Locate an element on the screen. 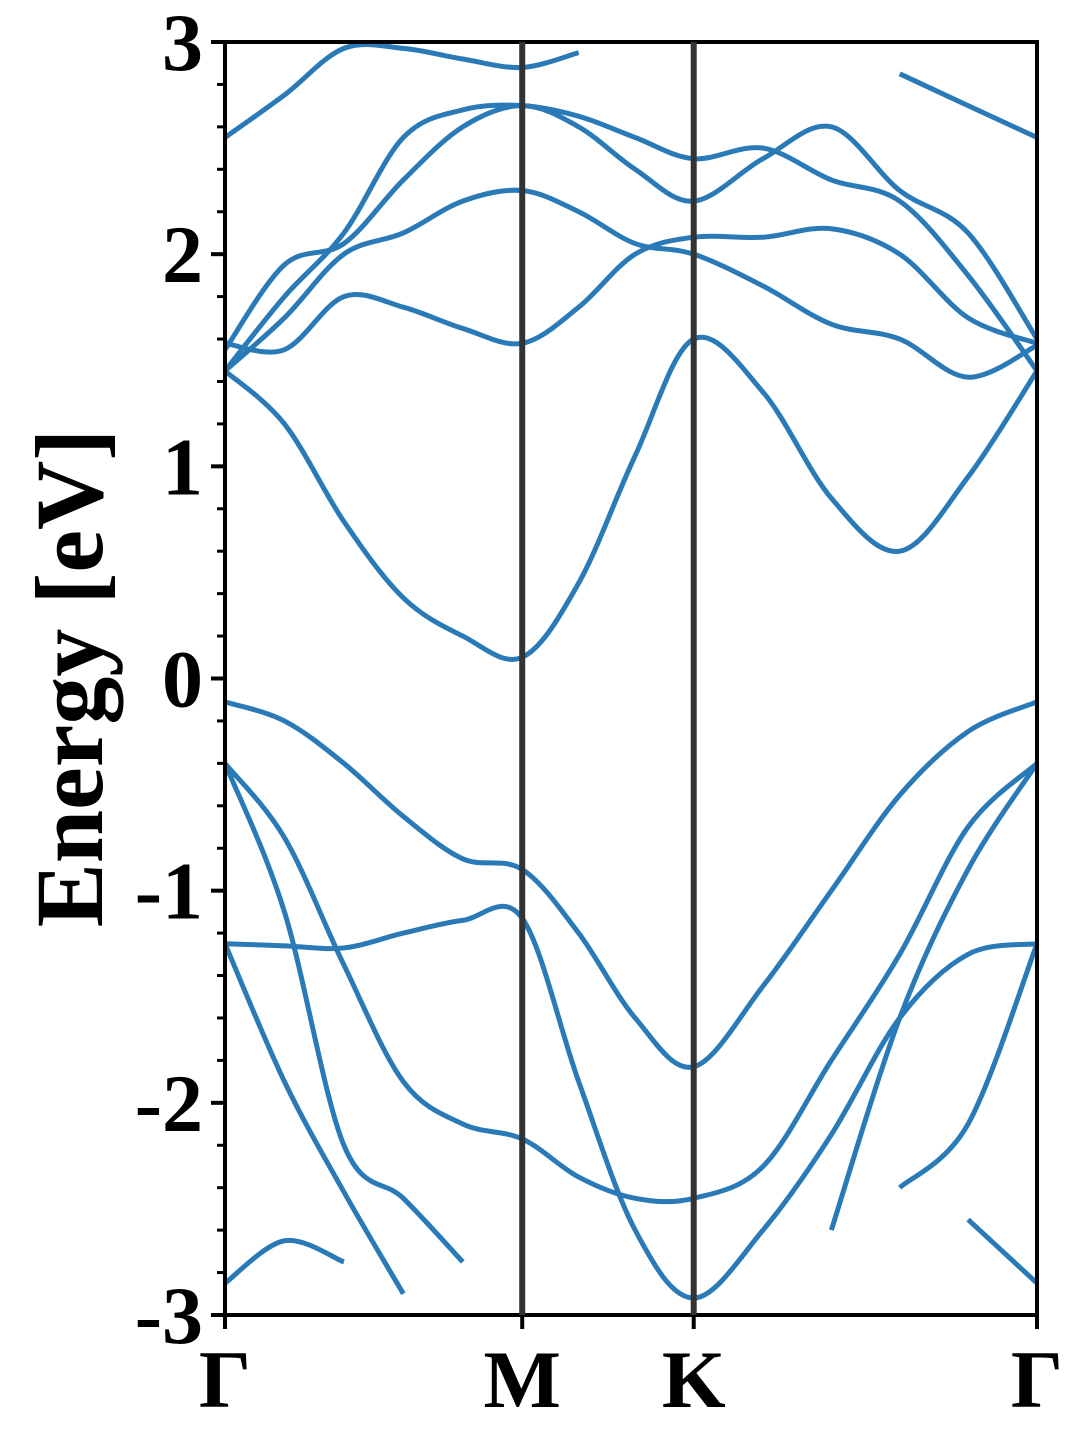 Image resolution: width=1080 pixels, height=1440 pixels. x-tick-label: K is located at coordinates (694, 1379).